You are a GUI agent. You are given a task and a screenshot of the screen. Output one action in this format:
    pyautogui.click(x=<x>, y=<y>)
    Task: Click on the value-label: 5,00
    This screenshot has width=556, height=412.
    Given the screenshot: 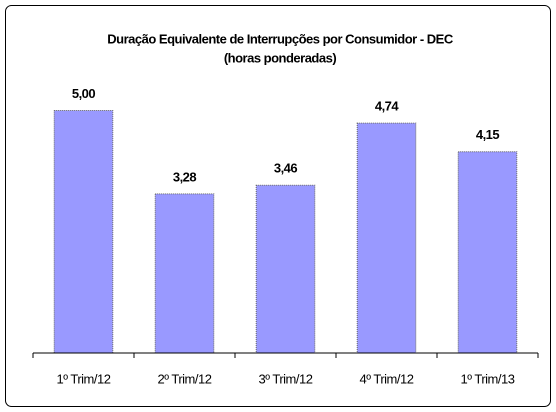 What is the action you would take?
    pyautogui.click(x=84, y=93)
    